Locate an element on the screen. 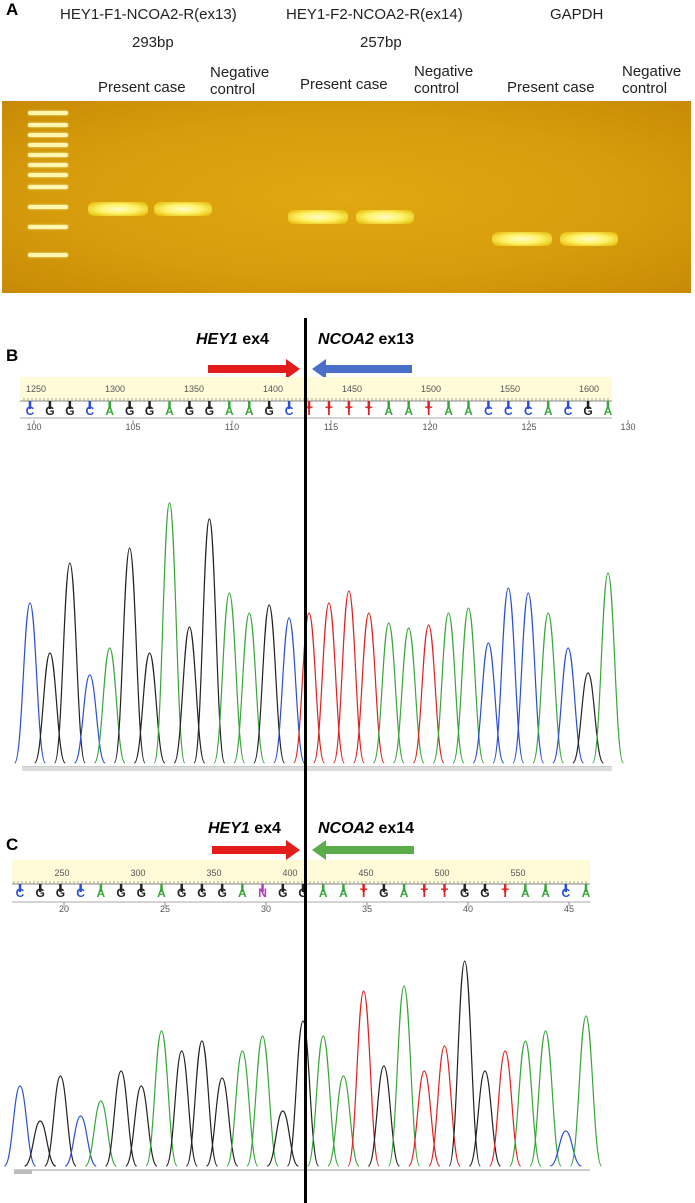  panel-c-right-annotation: NCOA2 ex14 is located at coordinates (366, 828).